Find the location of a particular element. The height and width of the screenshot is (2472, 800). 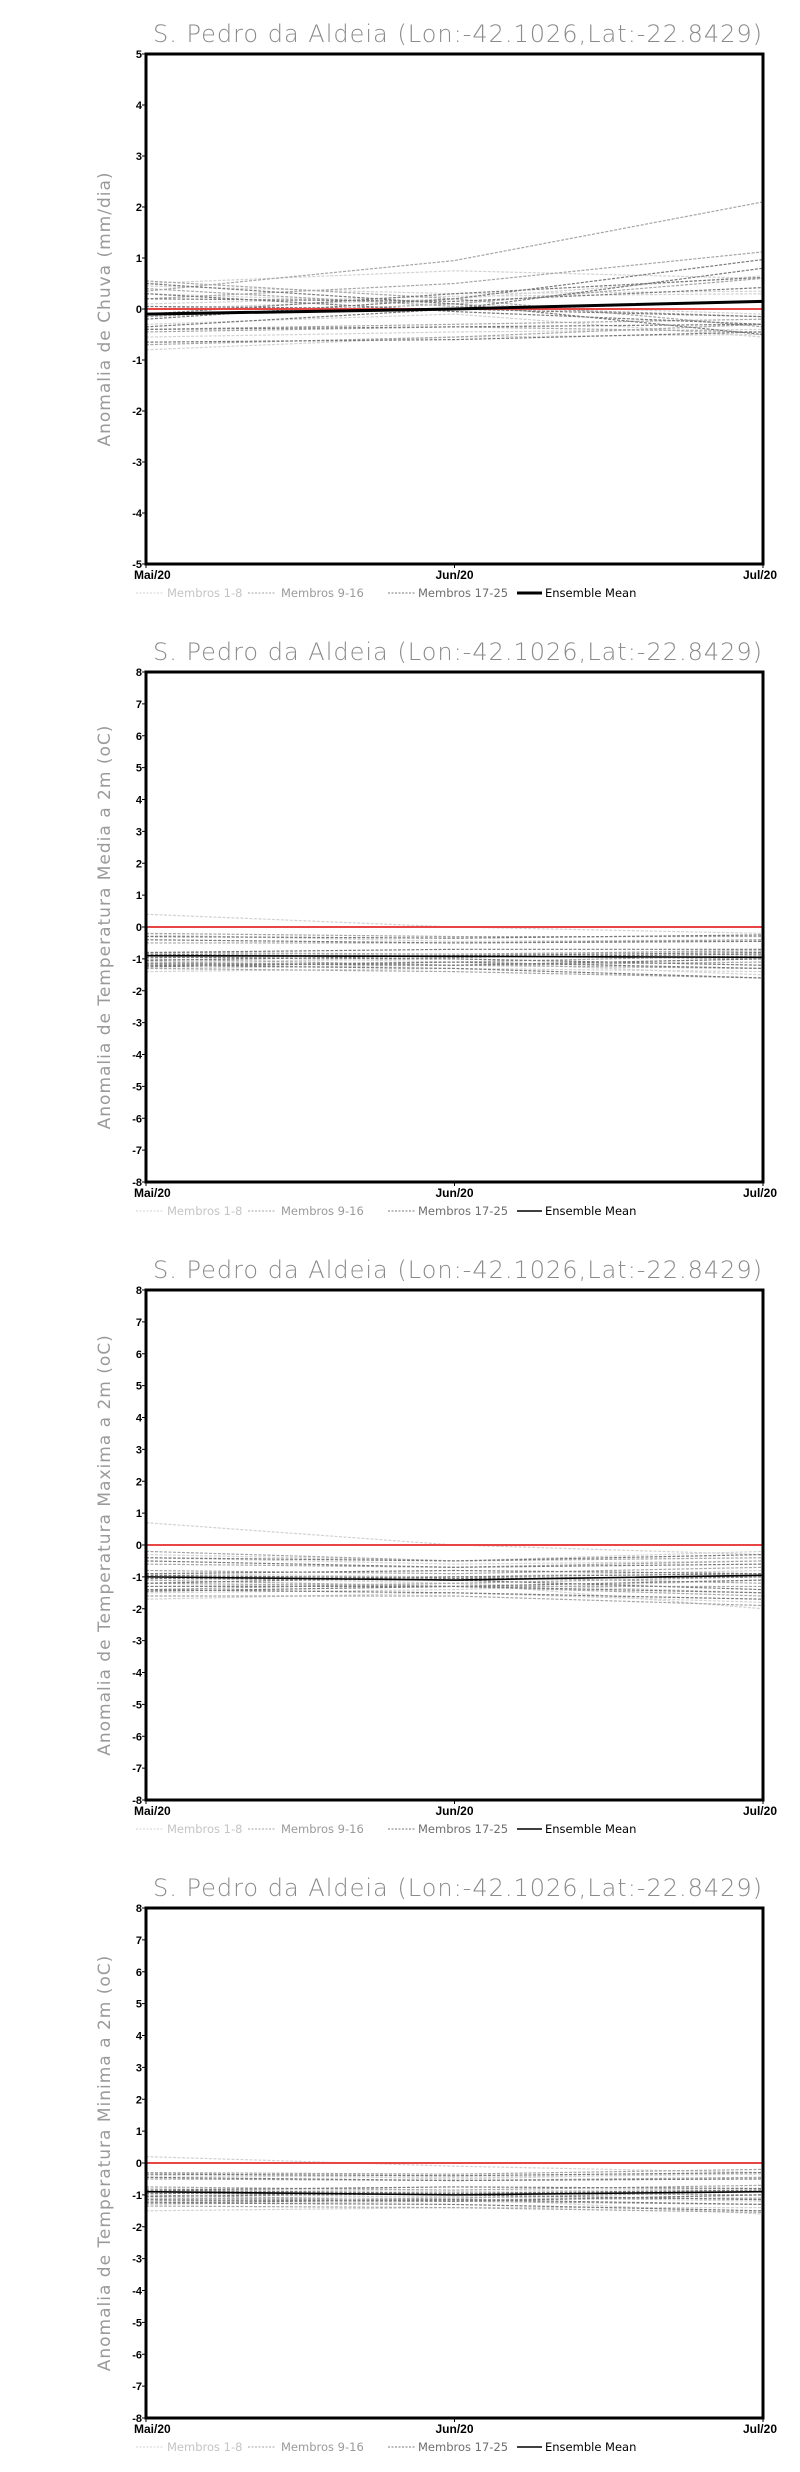

y-tick-label: -1 is located at coordinates (137, 1578).